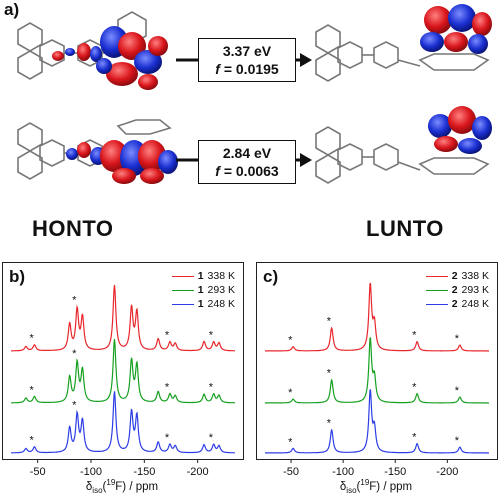  Describe the element at coordinates (217, 69) in the screenshot. I see `f-symbol-1: f` at that location.